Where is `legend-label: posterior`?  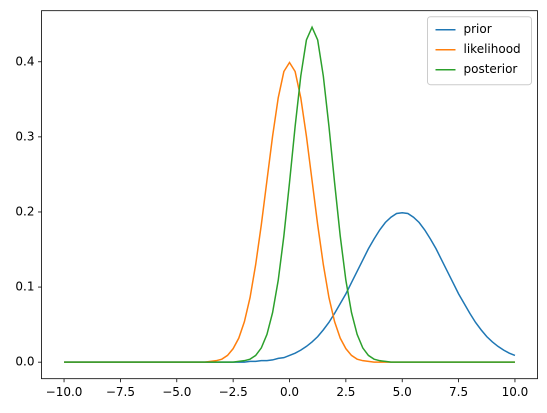 legend-label: posterior is located at coordinates (491, 69).